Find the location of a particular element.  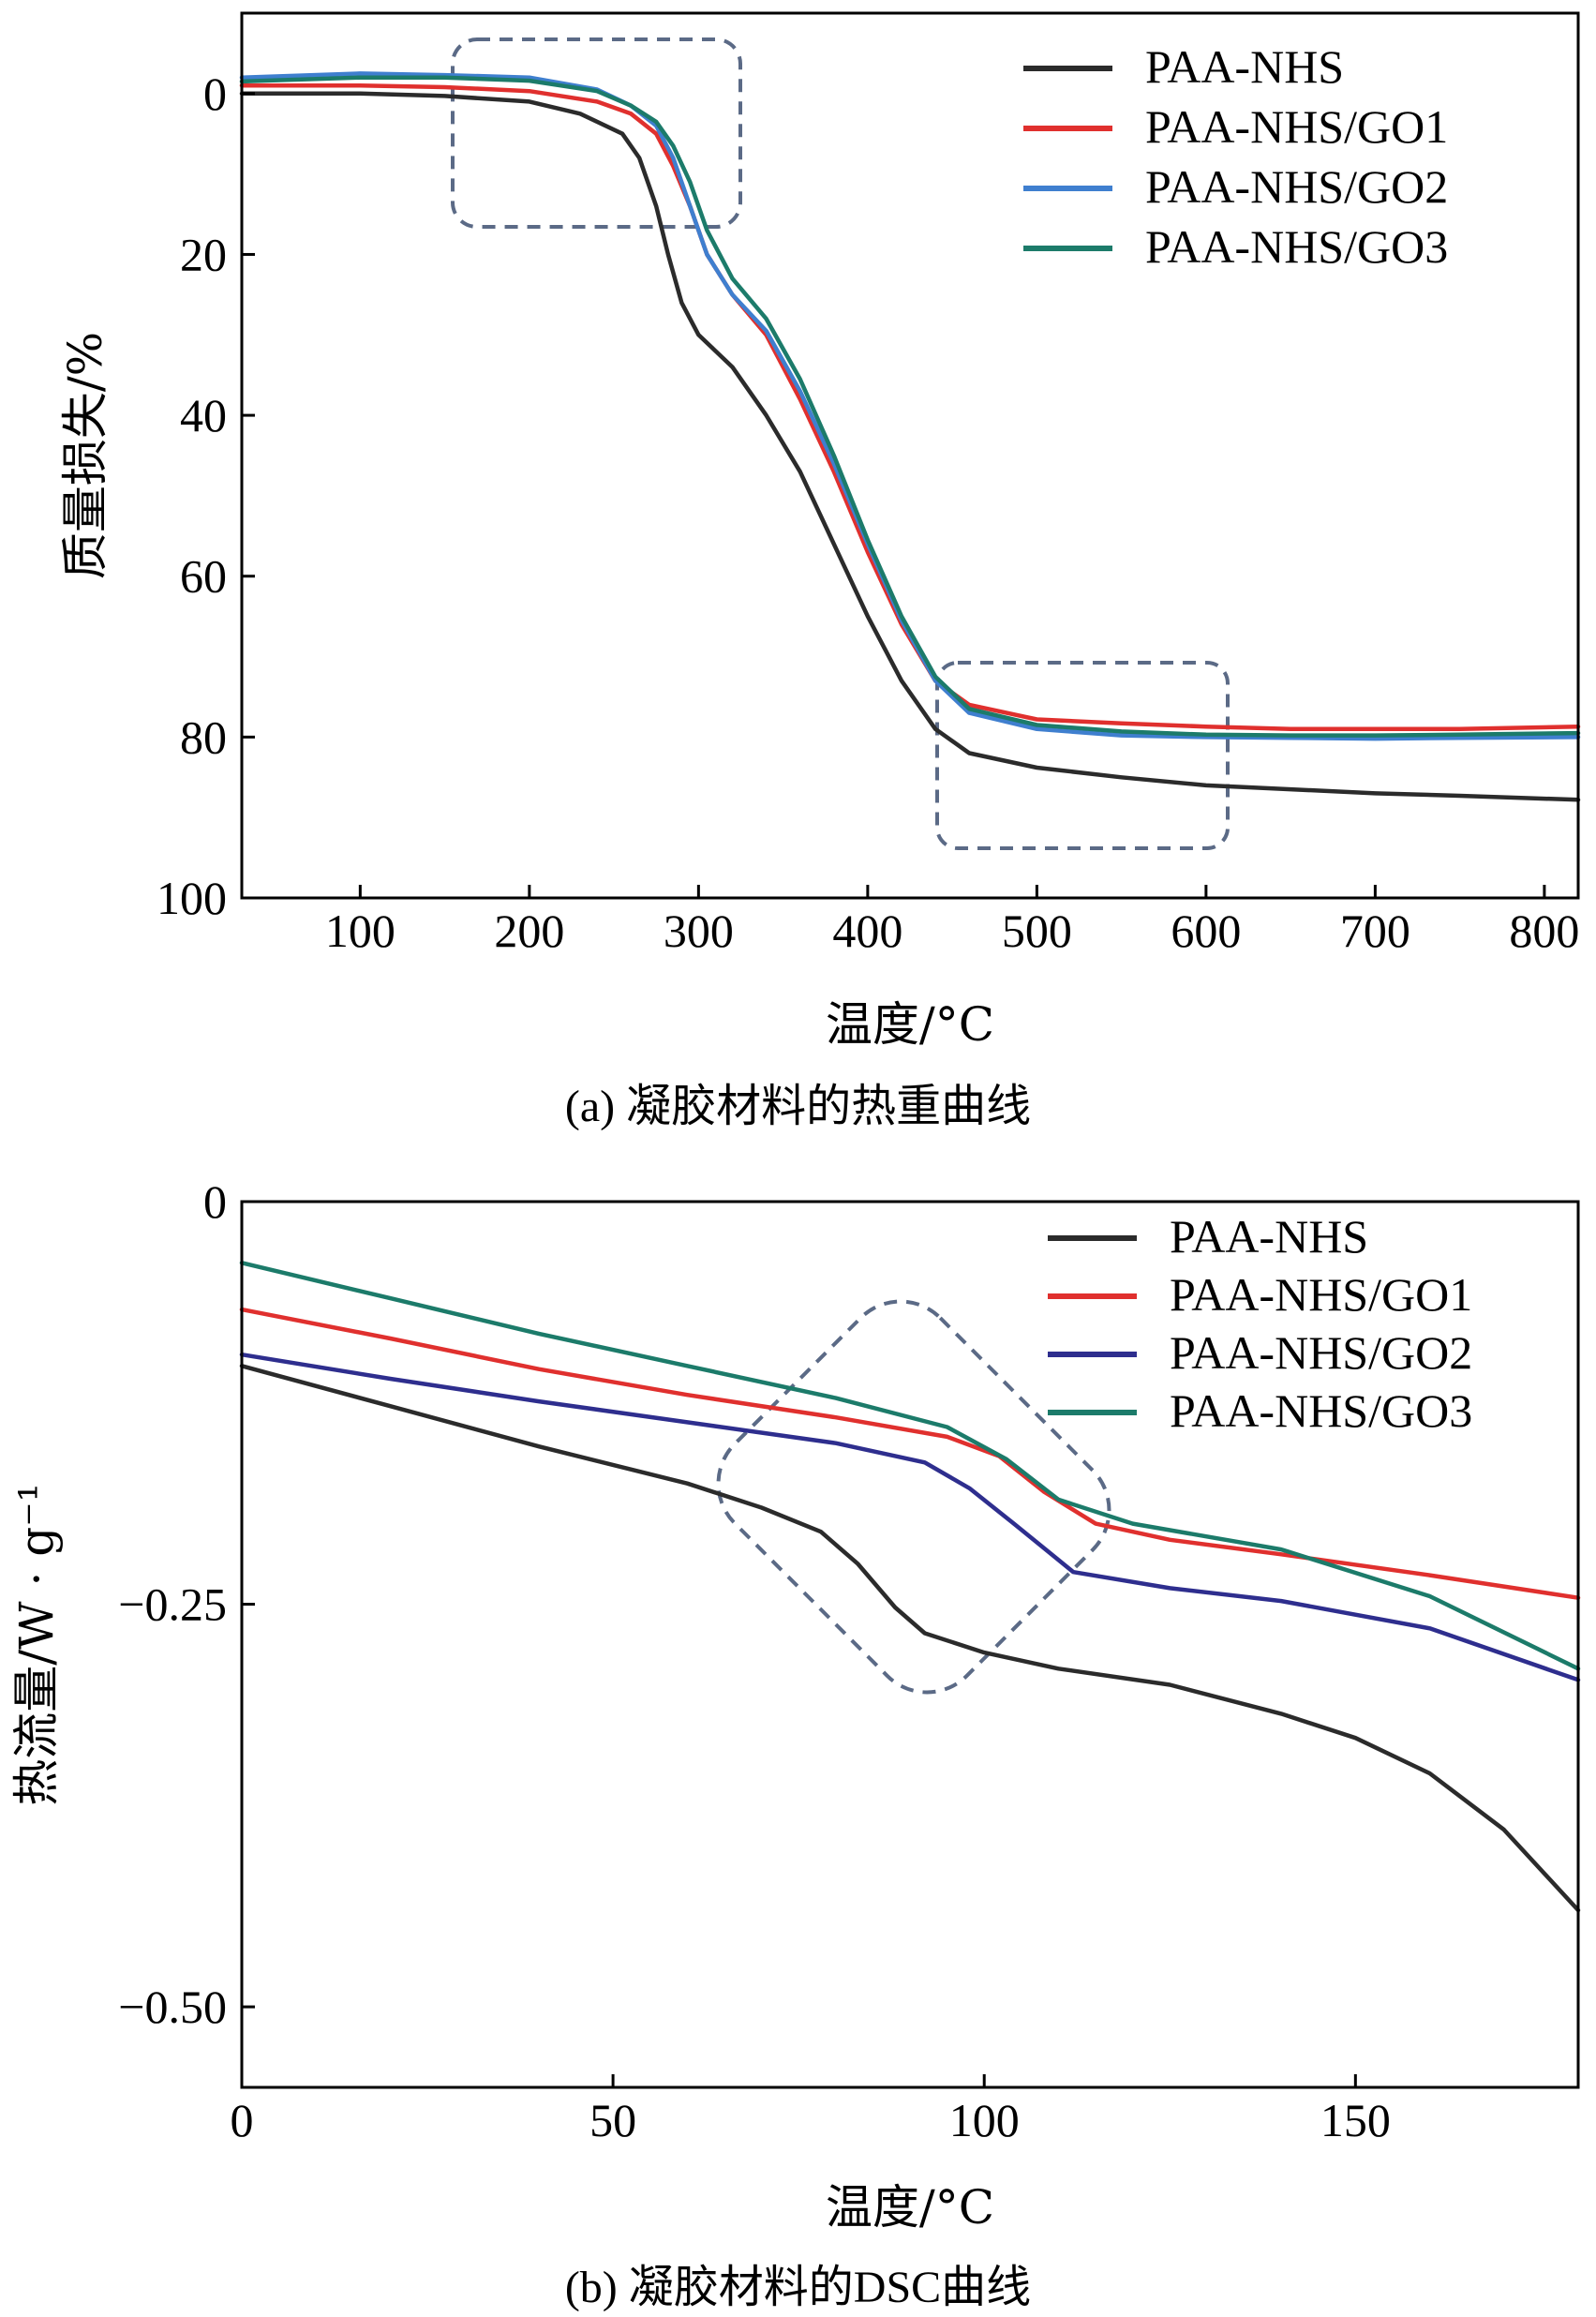

x-tick-label: 600 is located at coordinates (1206, 930).